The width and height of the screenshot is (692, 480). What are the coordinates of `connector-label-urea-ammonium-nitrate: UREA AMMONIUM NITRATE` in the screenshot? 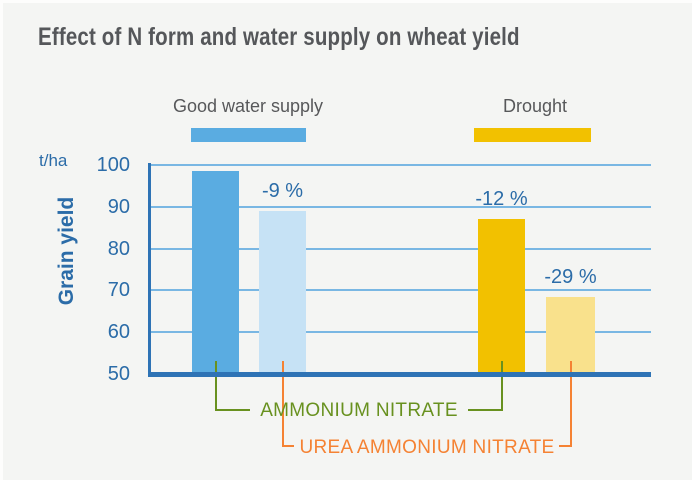 It's located at (427, 447).